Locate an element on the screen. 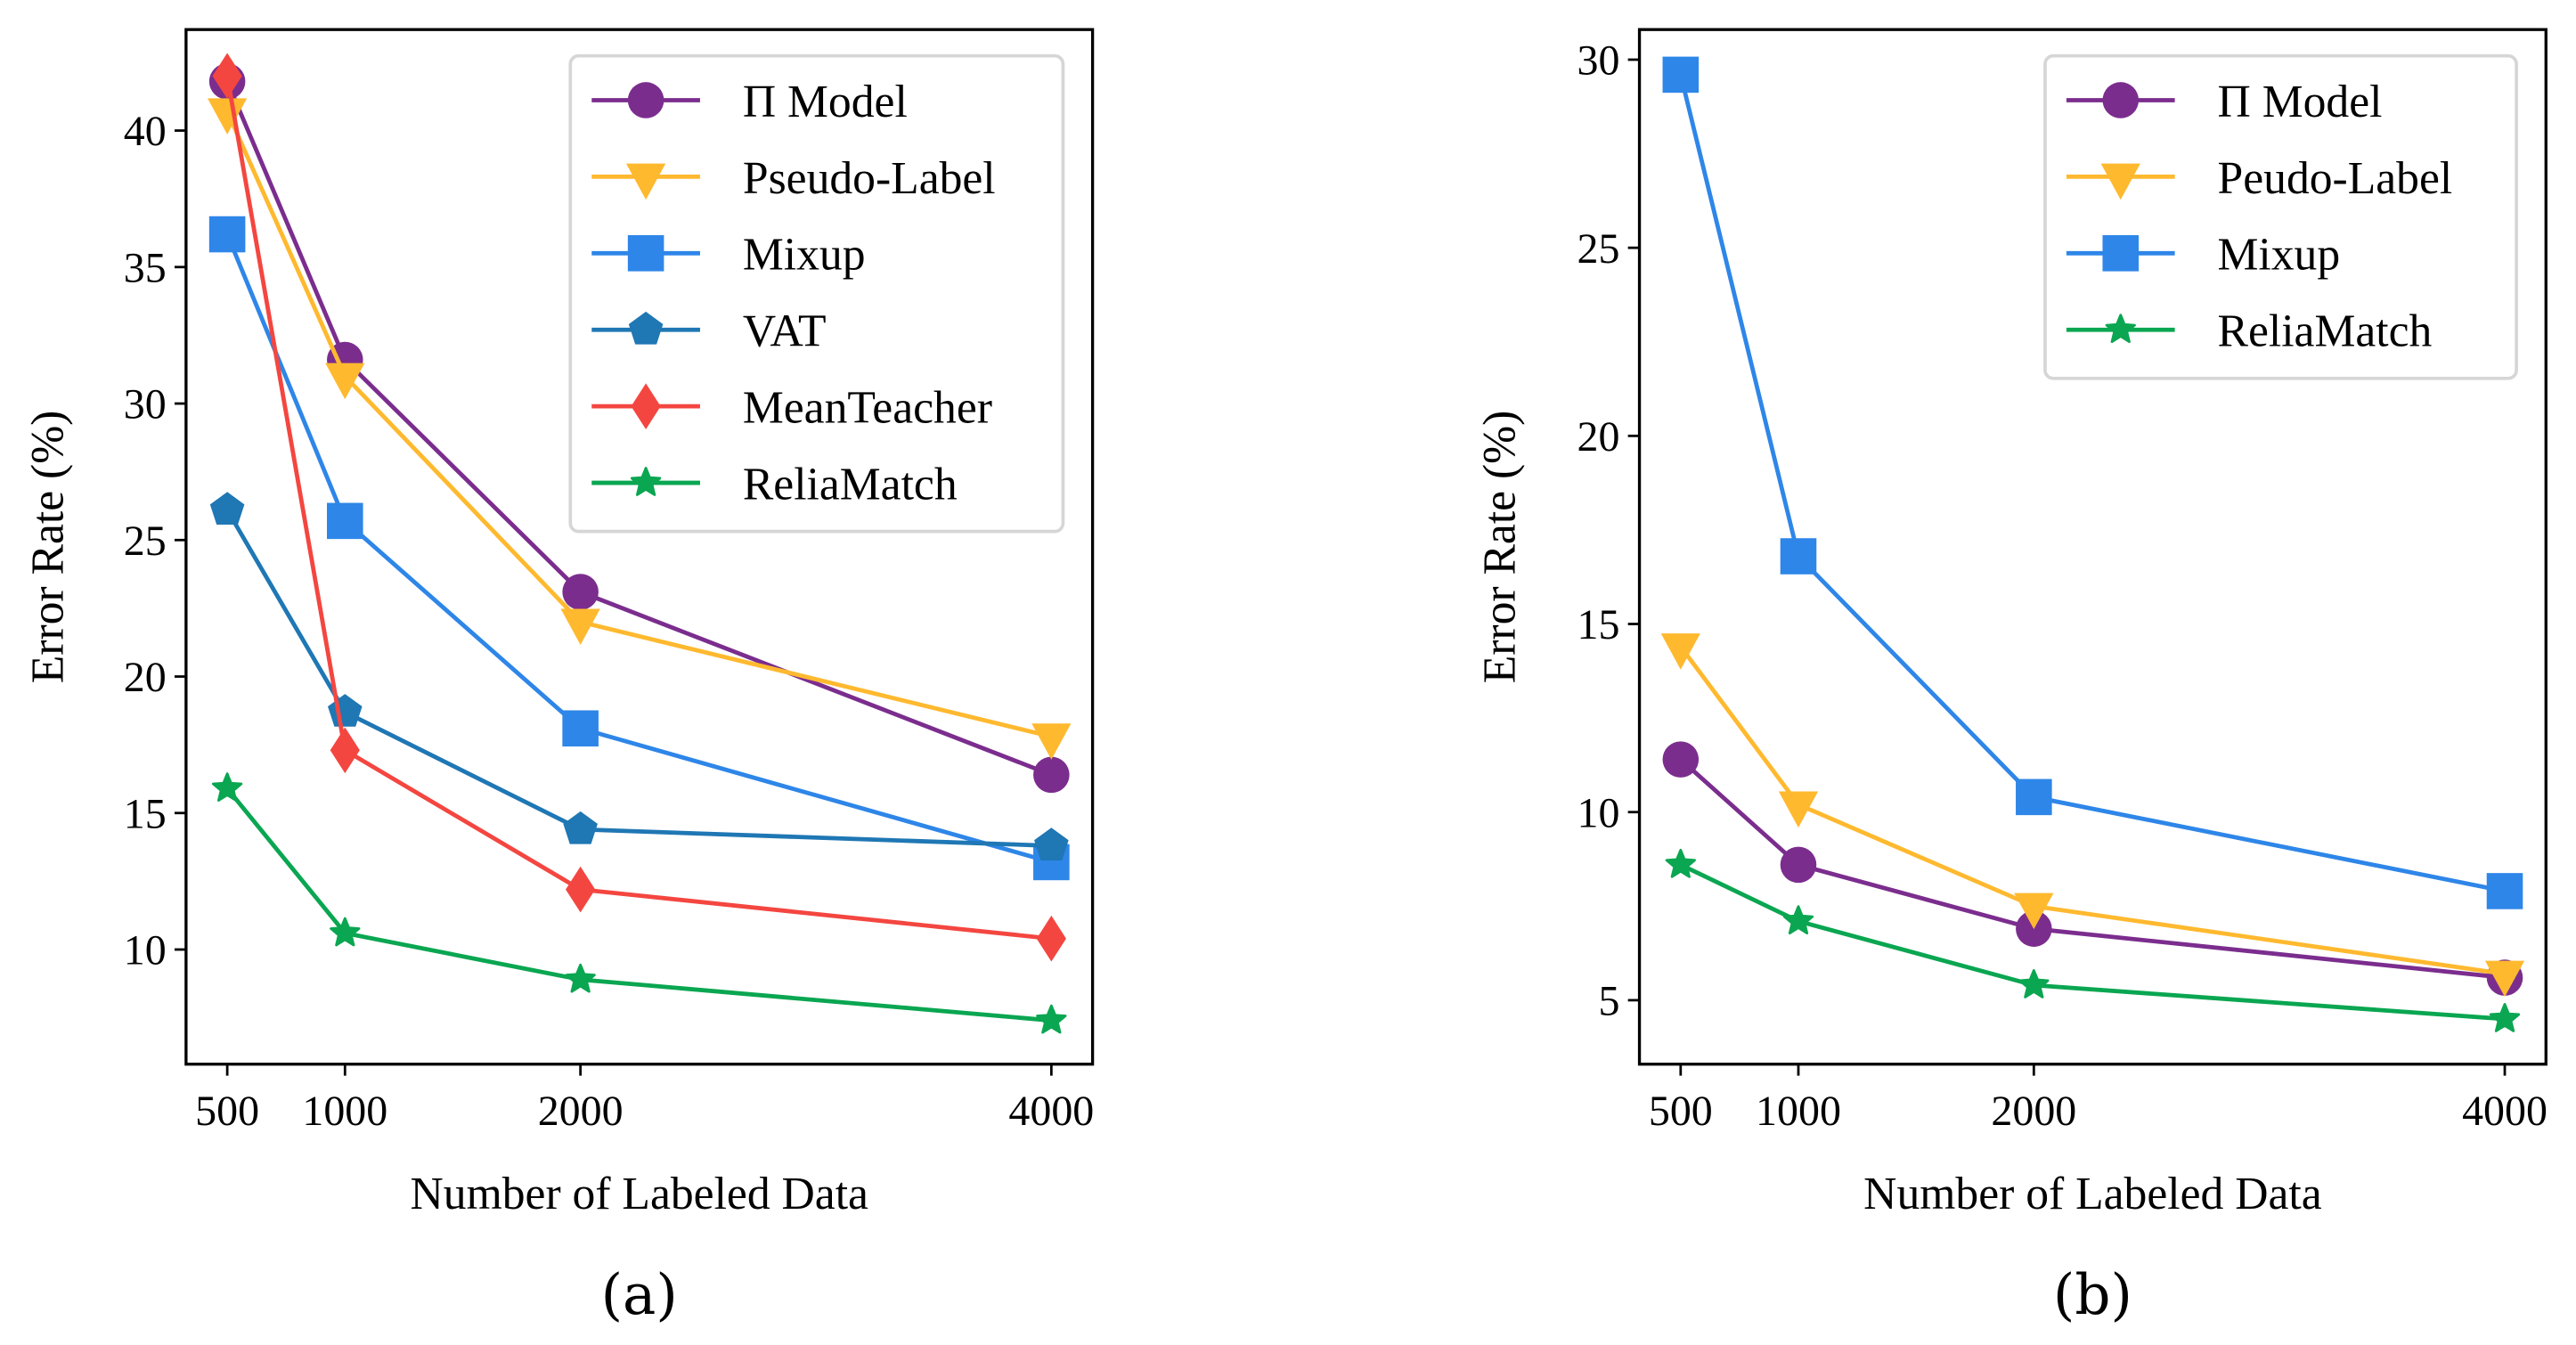 The image size is (2576, 1345). legend-label: MeanTeacher is located at coordinates (868, 408).